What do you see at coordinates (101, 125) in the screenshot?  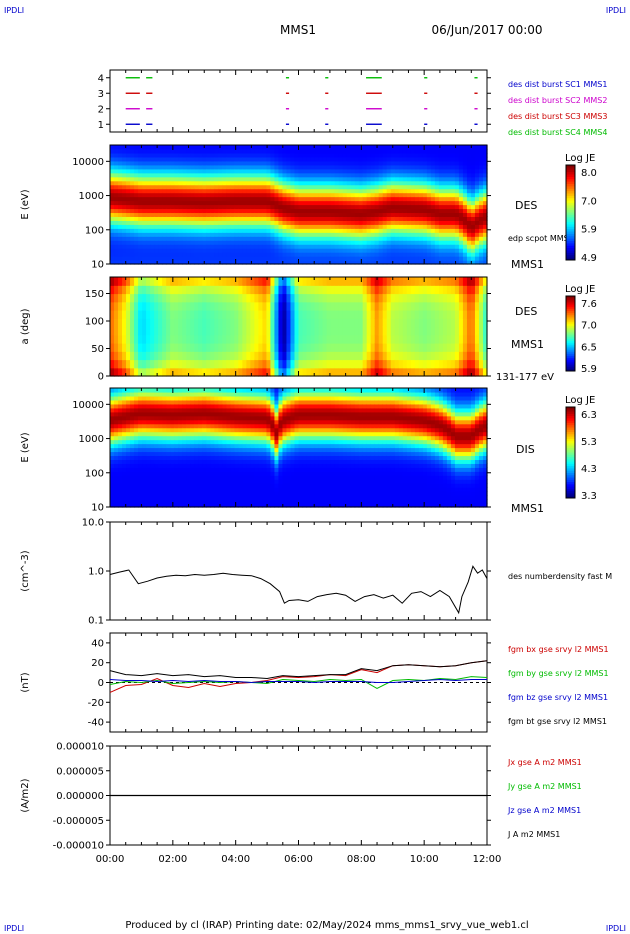 I see `burst-ytick-label: 1` at bounding box center [101, 125].